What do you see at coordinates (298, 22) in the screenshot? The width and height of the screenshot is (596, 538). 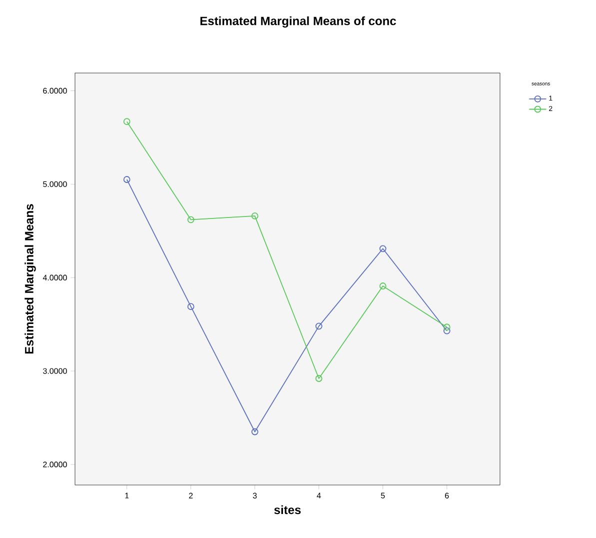 I see `chart-title: Estimated Marginal Means of conc` at bounding box center [298, 22].